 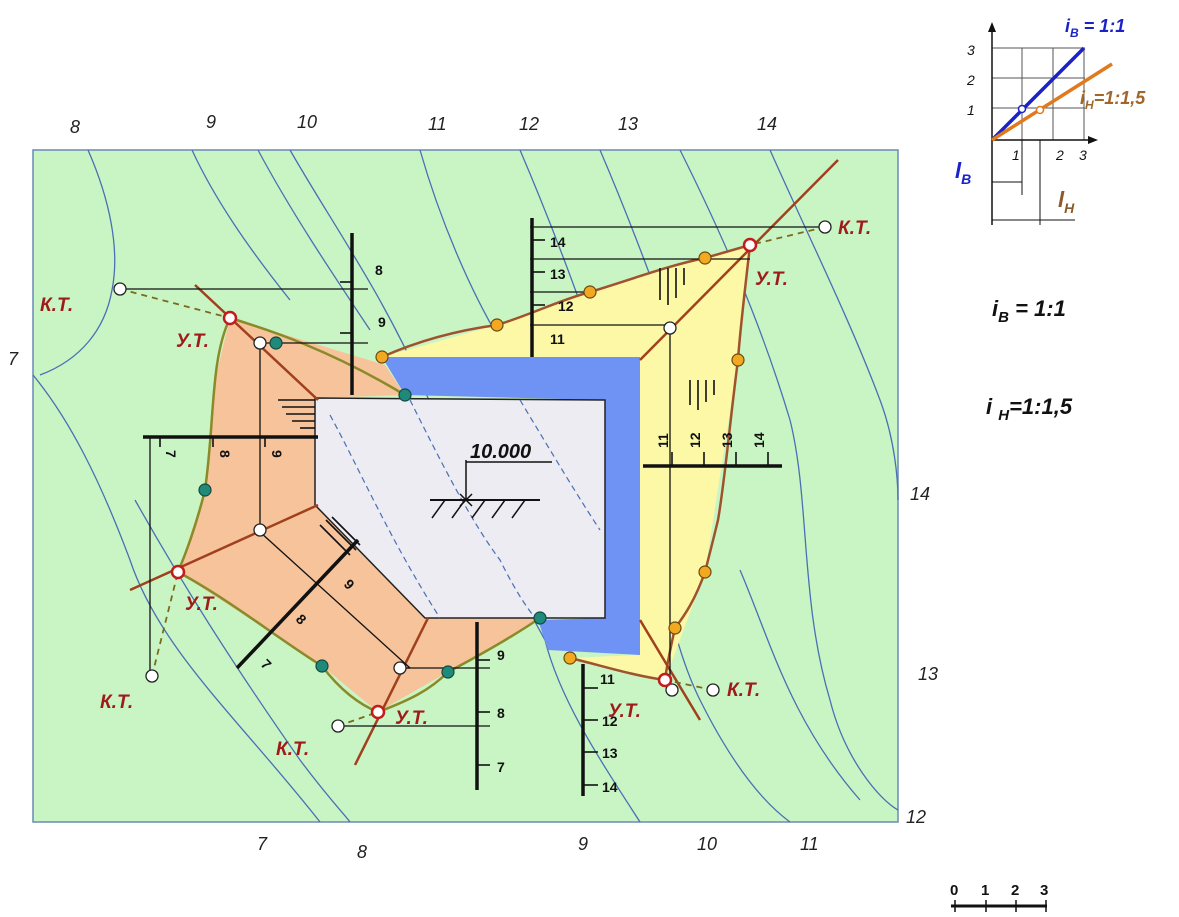 What do you see at coordinates (1029, 311) in the screenshot?
I see `slope-b-text: iB = 1:1` at bounding box center [1029, 311].